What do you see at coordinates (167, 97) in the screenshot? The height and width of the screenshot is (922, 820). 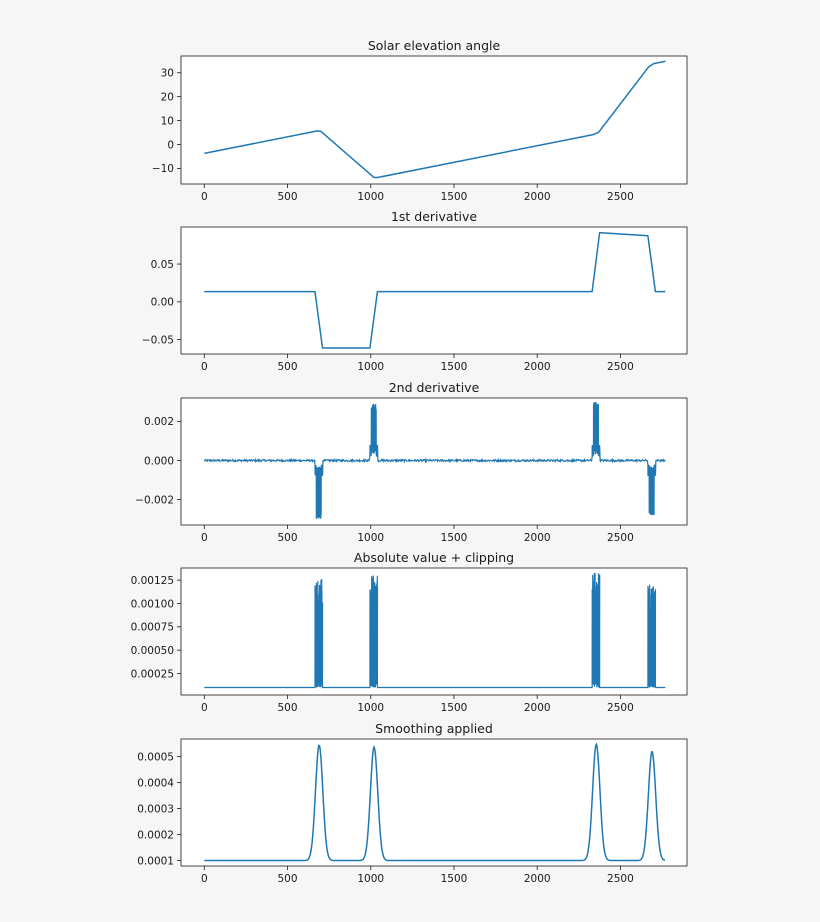 I see `y-tick-label: 20` at bounding box center [167, 97].